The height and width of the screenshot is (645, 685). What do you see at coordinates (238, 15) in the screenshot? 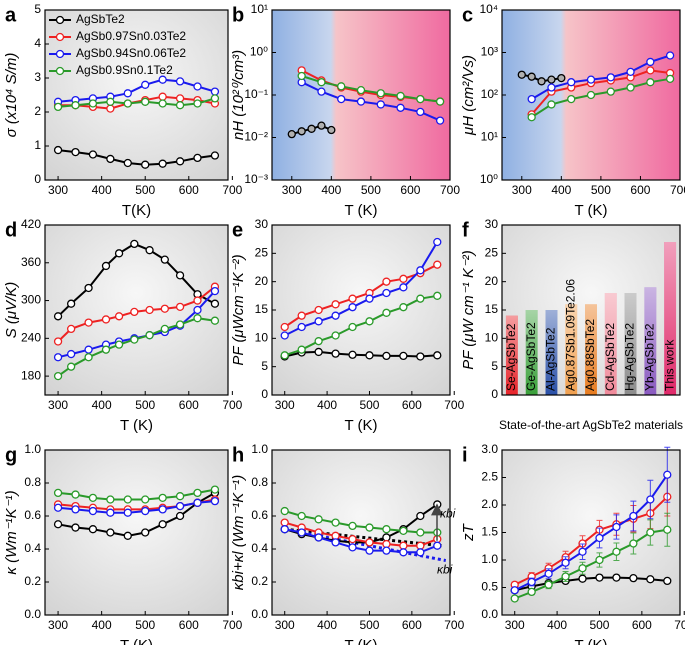
I see `panel-label: b` at bounding box center [238, 15].